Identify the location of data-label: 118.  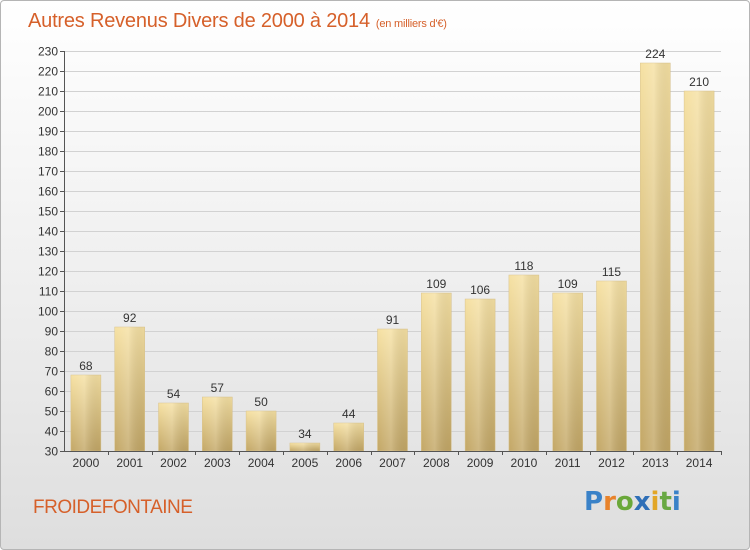
(523, 266).